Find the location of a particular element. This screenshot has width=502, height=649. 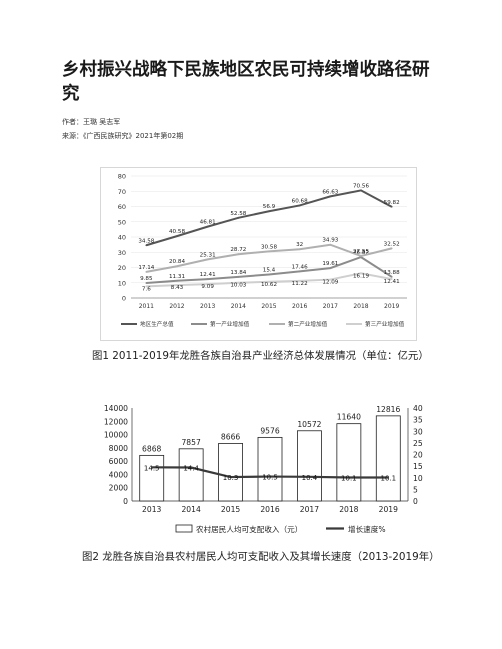

figure2-caption: 图2 龙胜各族自治县农村居民人均可支配收入及其增长速度（2013-2019年） is located at coordinates (261, 557).